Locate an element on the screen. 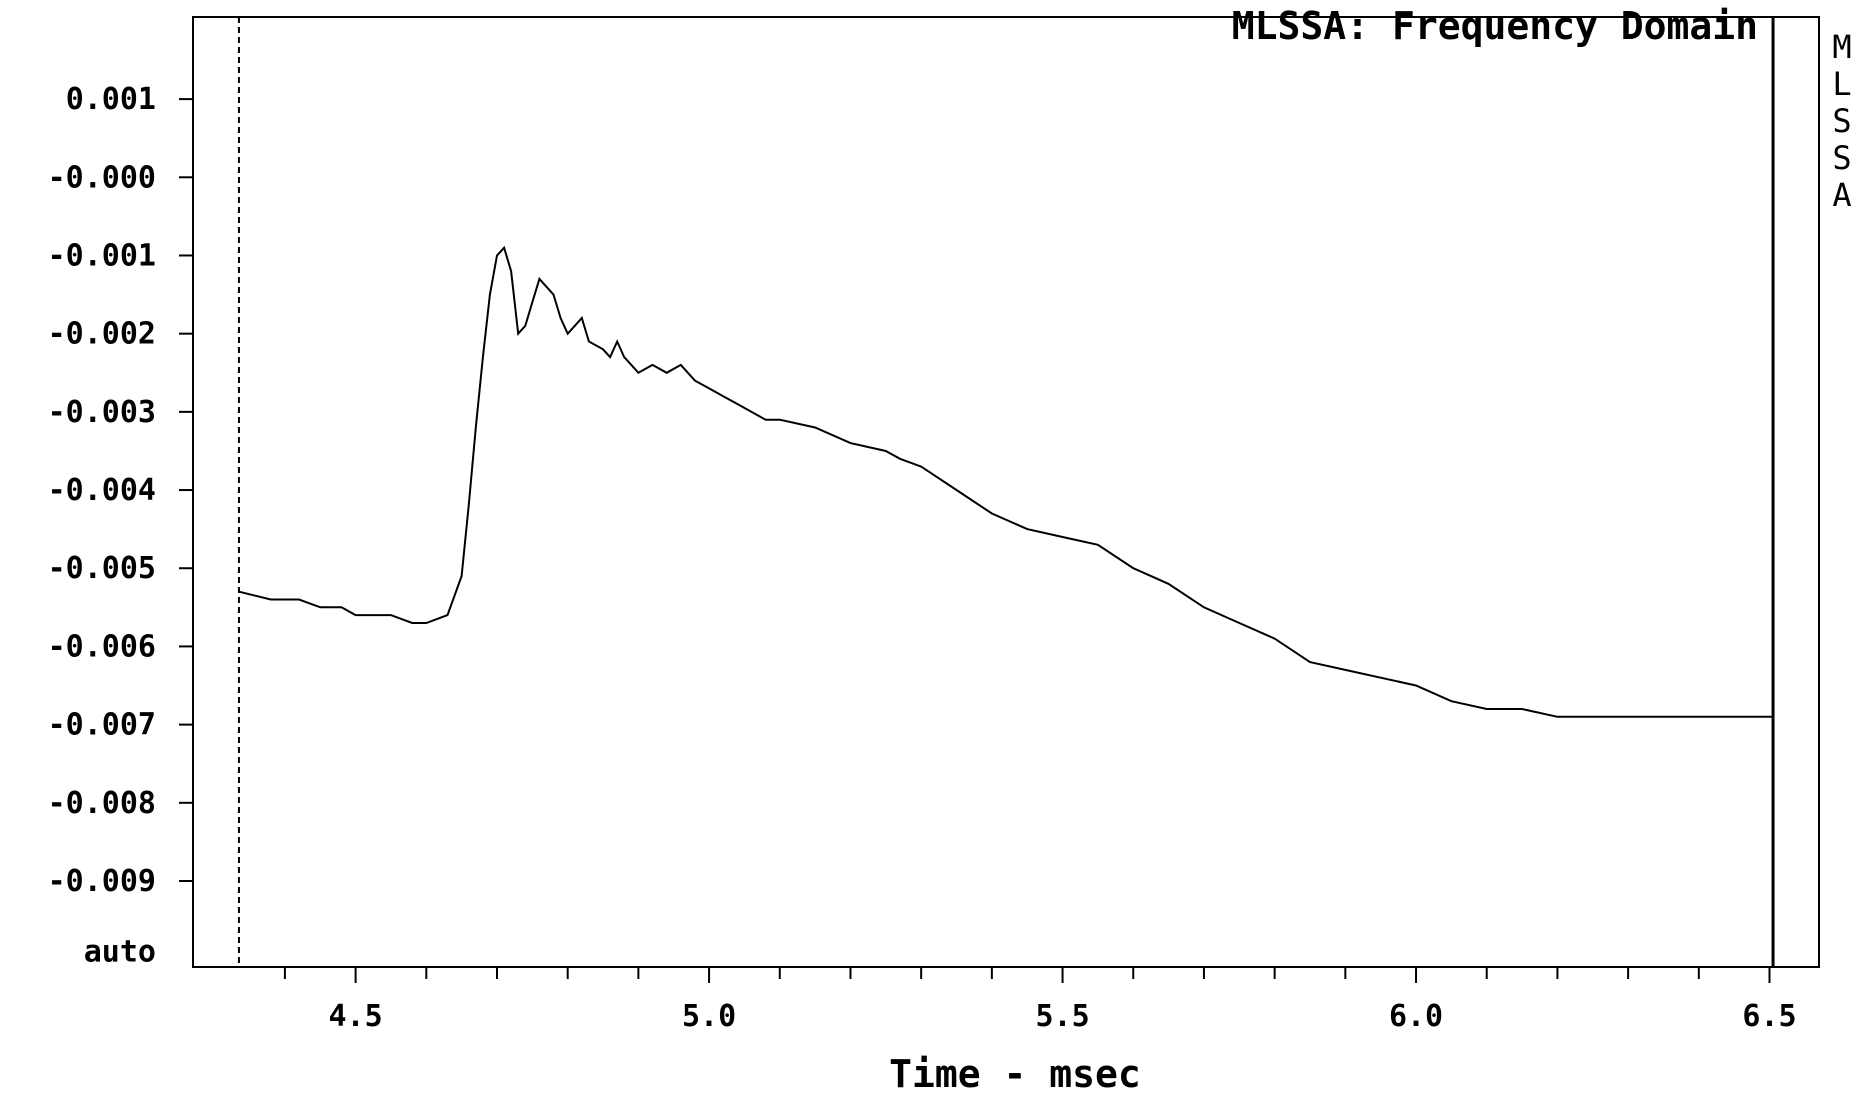 Image resolution: width=1859 pixels, height=1094 pixels. x-tick-label: 6.0 is located at coordinates (1416, 1016).